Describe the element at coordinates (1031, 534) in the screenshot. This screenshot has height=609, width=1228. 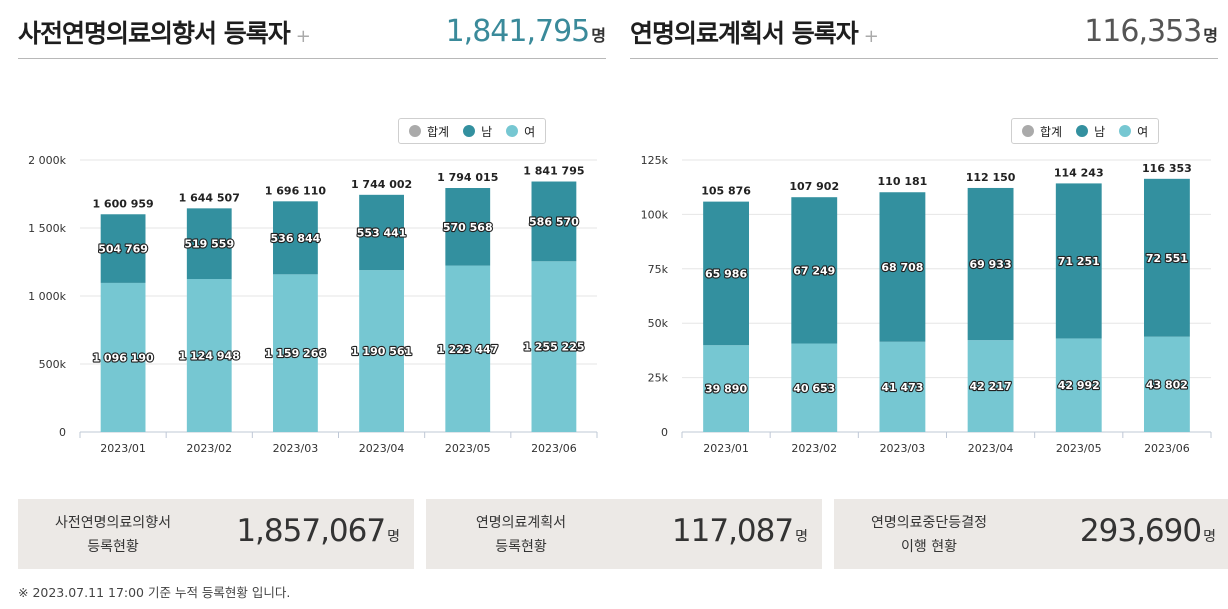
I see `stat-box-withdrawal-decision: 연명의료중단등결정 이행 현황 293,690 명` at that location.